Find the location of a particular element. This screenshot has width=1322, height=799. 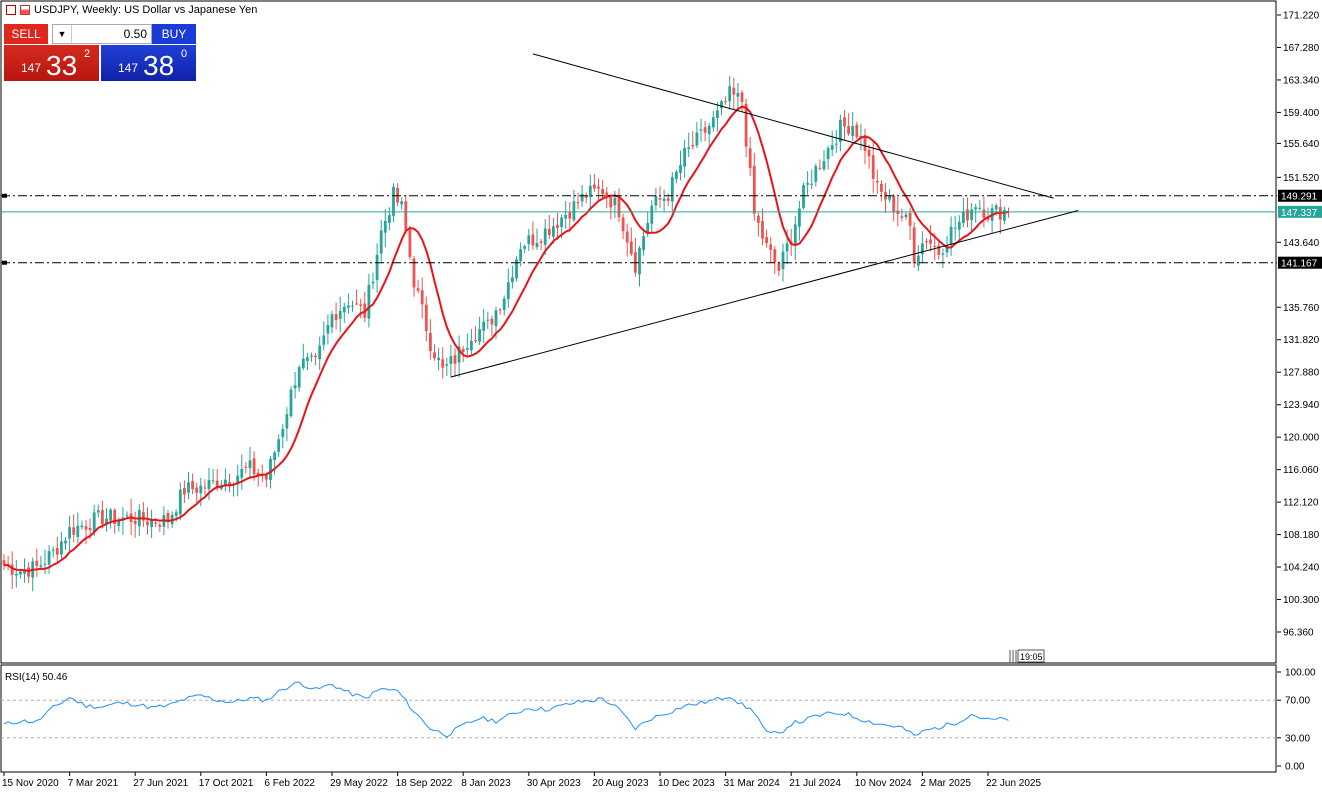

price-tick-label: 127.880 is located at coordinates (1301, 373).